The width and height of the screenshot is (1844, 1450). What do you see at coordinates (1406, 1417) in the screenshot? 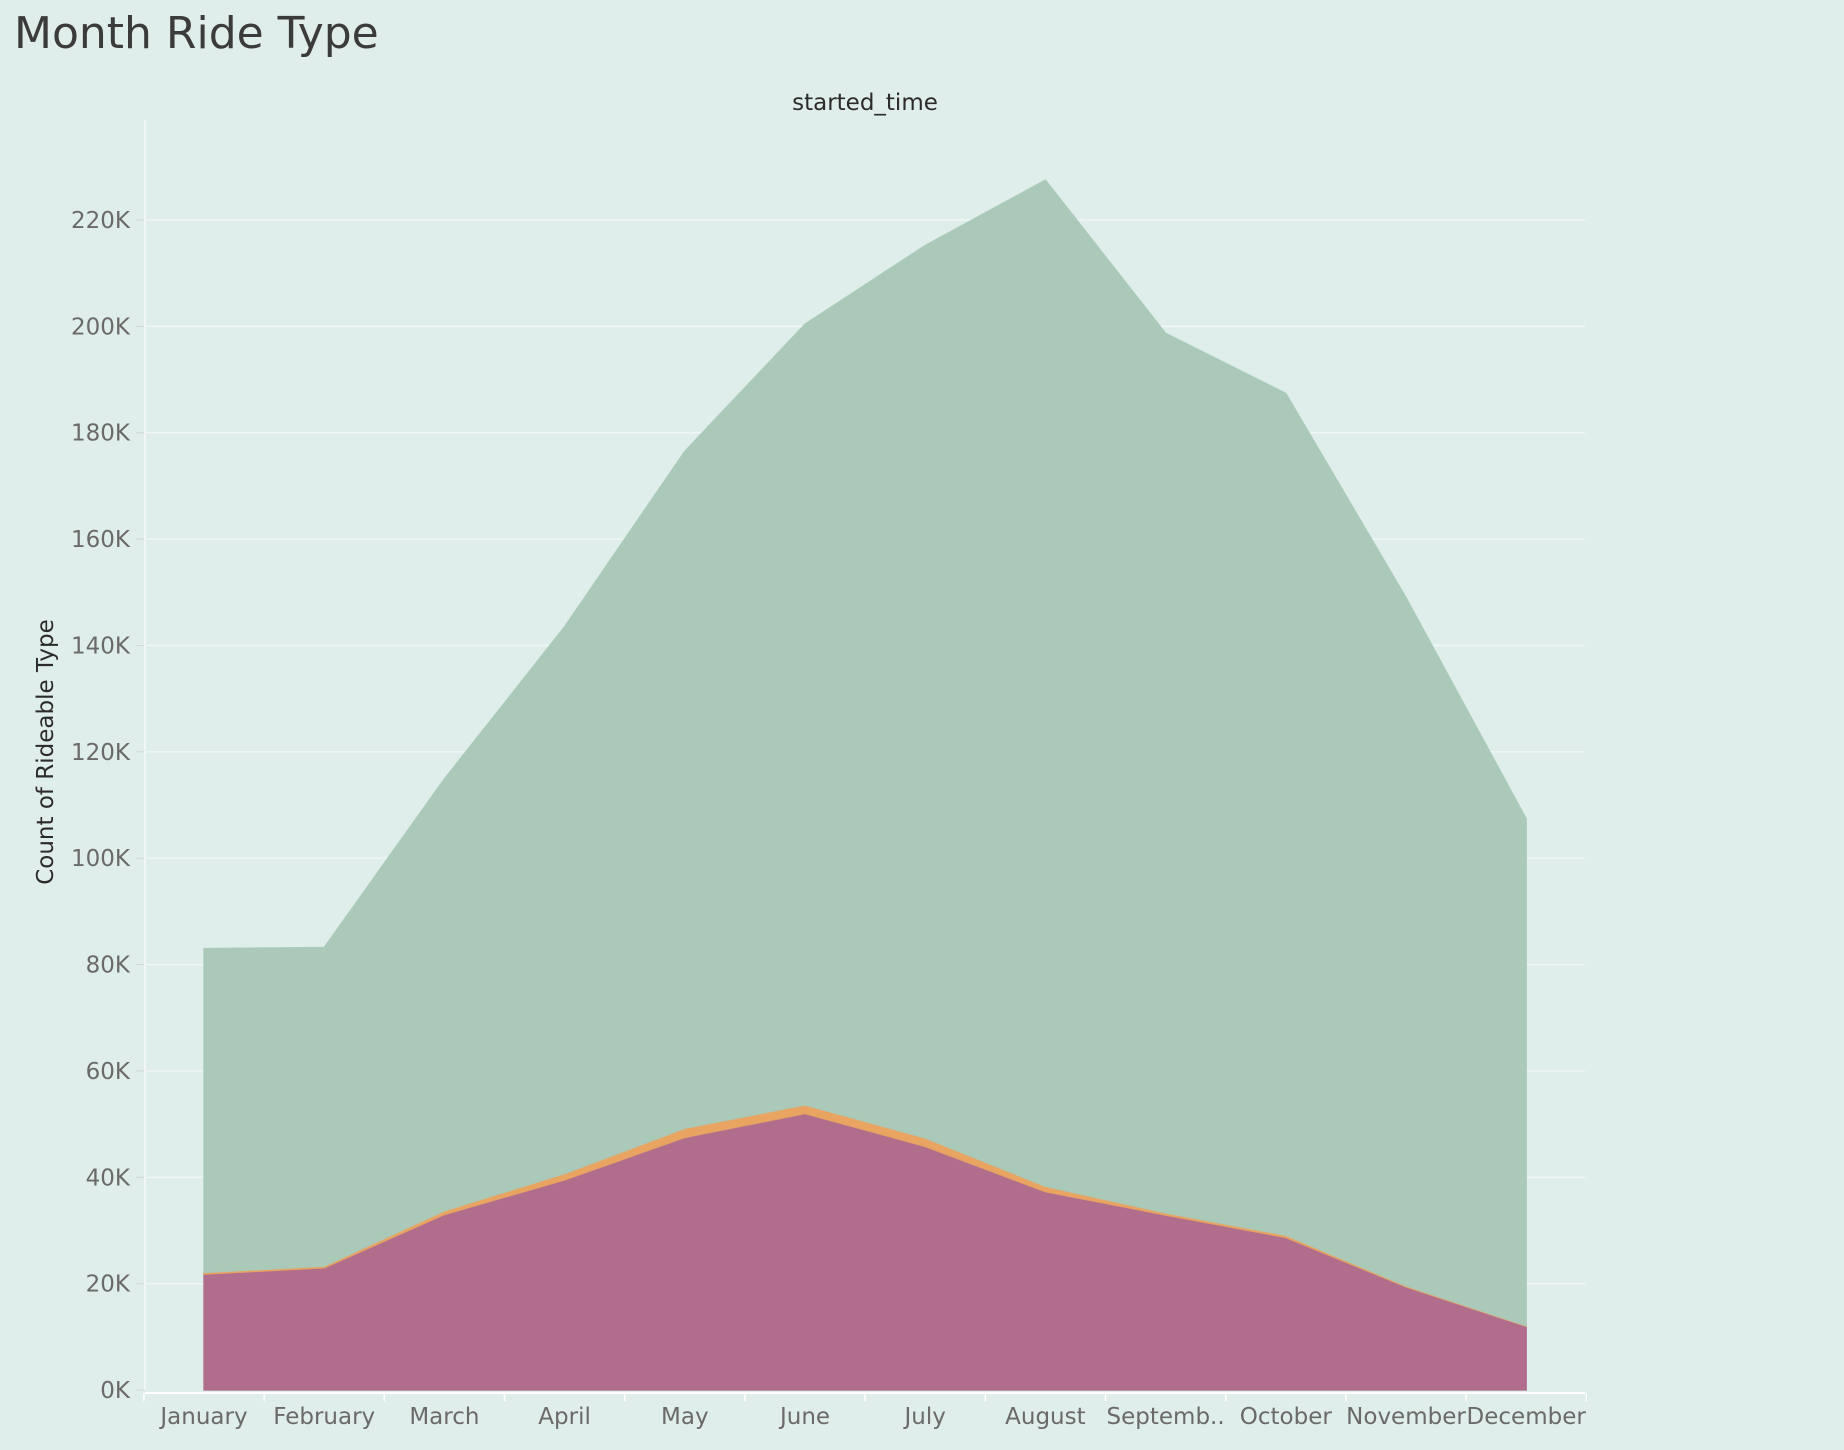
I see `x-tick-label: November` at bounding box center [1406, 1417].